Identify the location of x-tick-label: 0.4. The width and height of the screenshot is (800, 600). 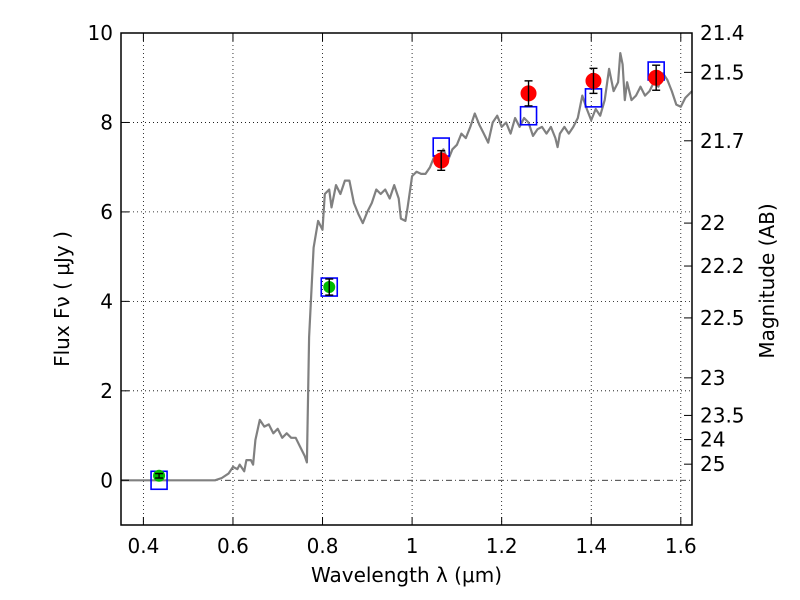
(143, 546).